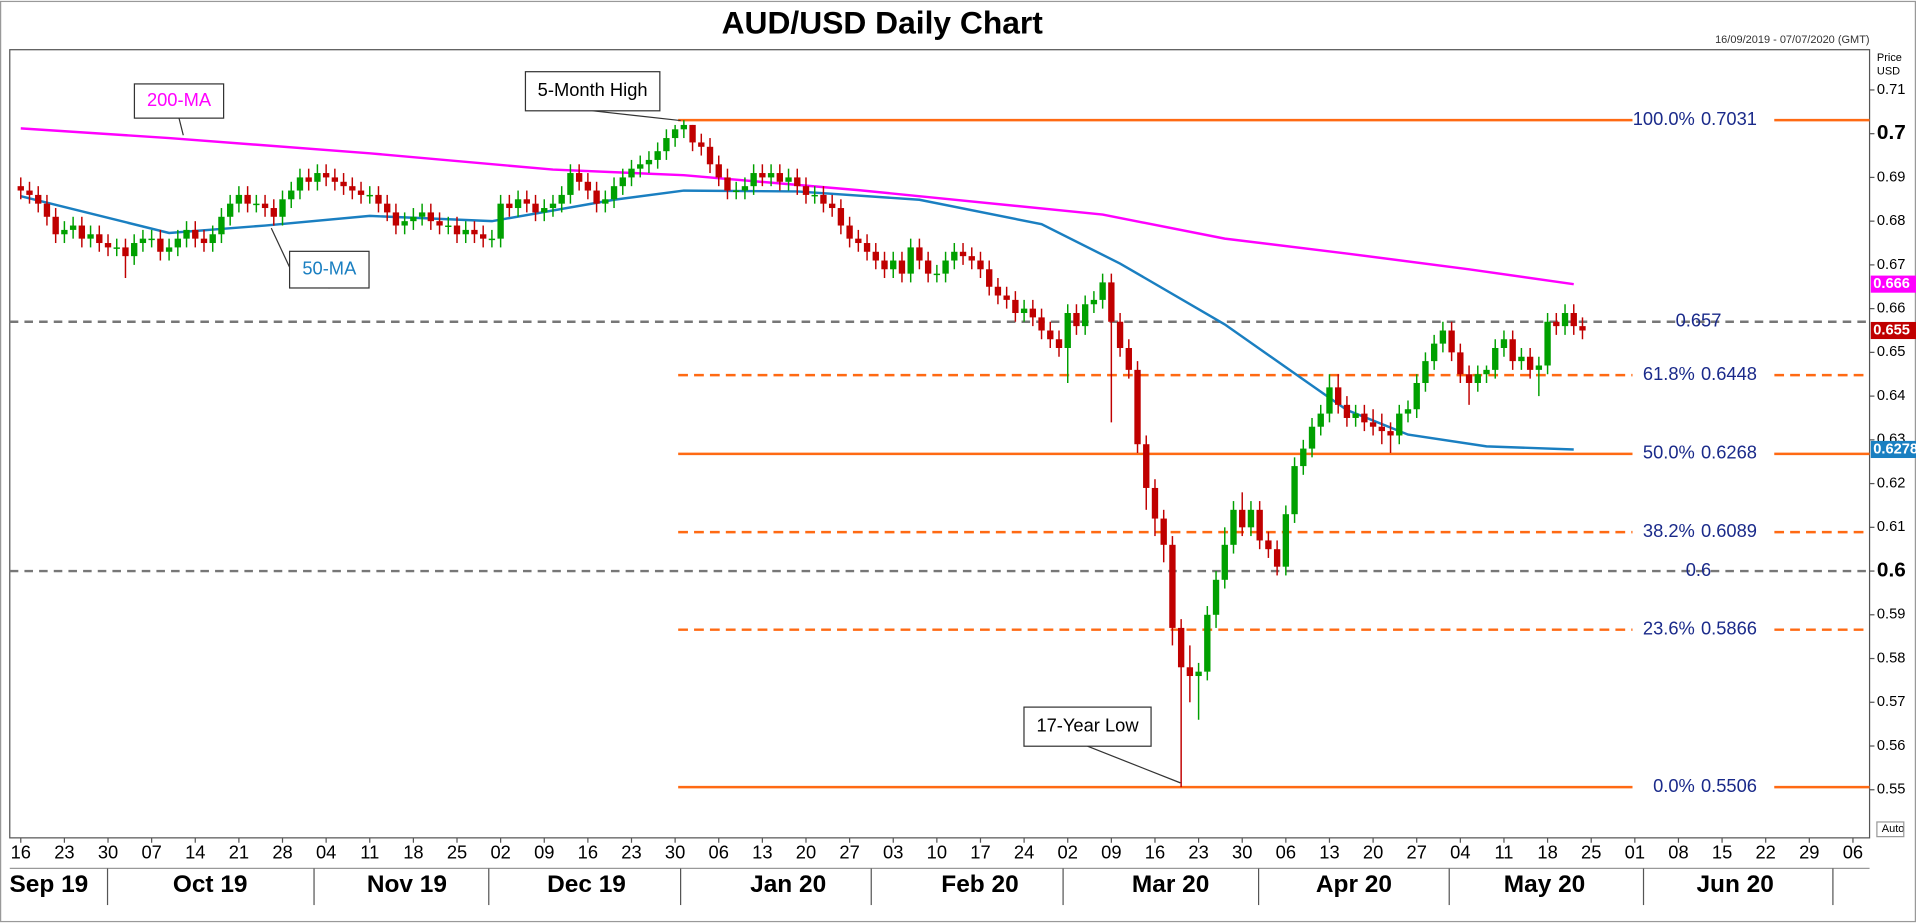  Describe the element at coordinates (1891, 265) in the screenshot. I see `y-tick-label: 0.67` at that location.